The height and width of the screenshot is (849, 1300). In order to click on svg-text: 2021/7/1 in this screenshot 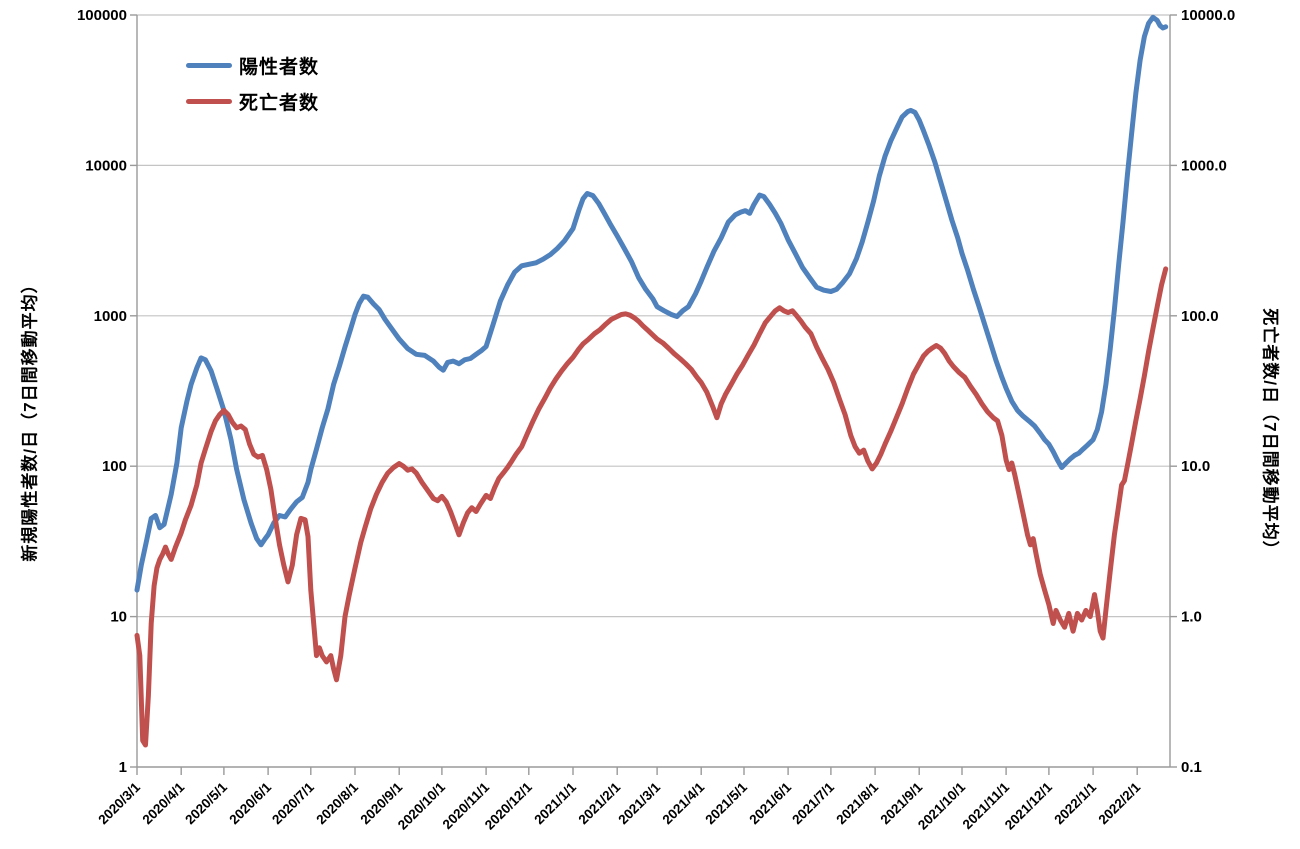, I will do `click(813, 803)`.